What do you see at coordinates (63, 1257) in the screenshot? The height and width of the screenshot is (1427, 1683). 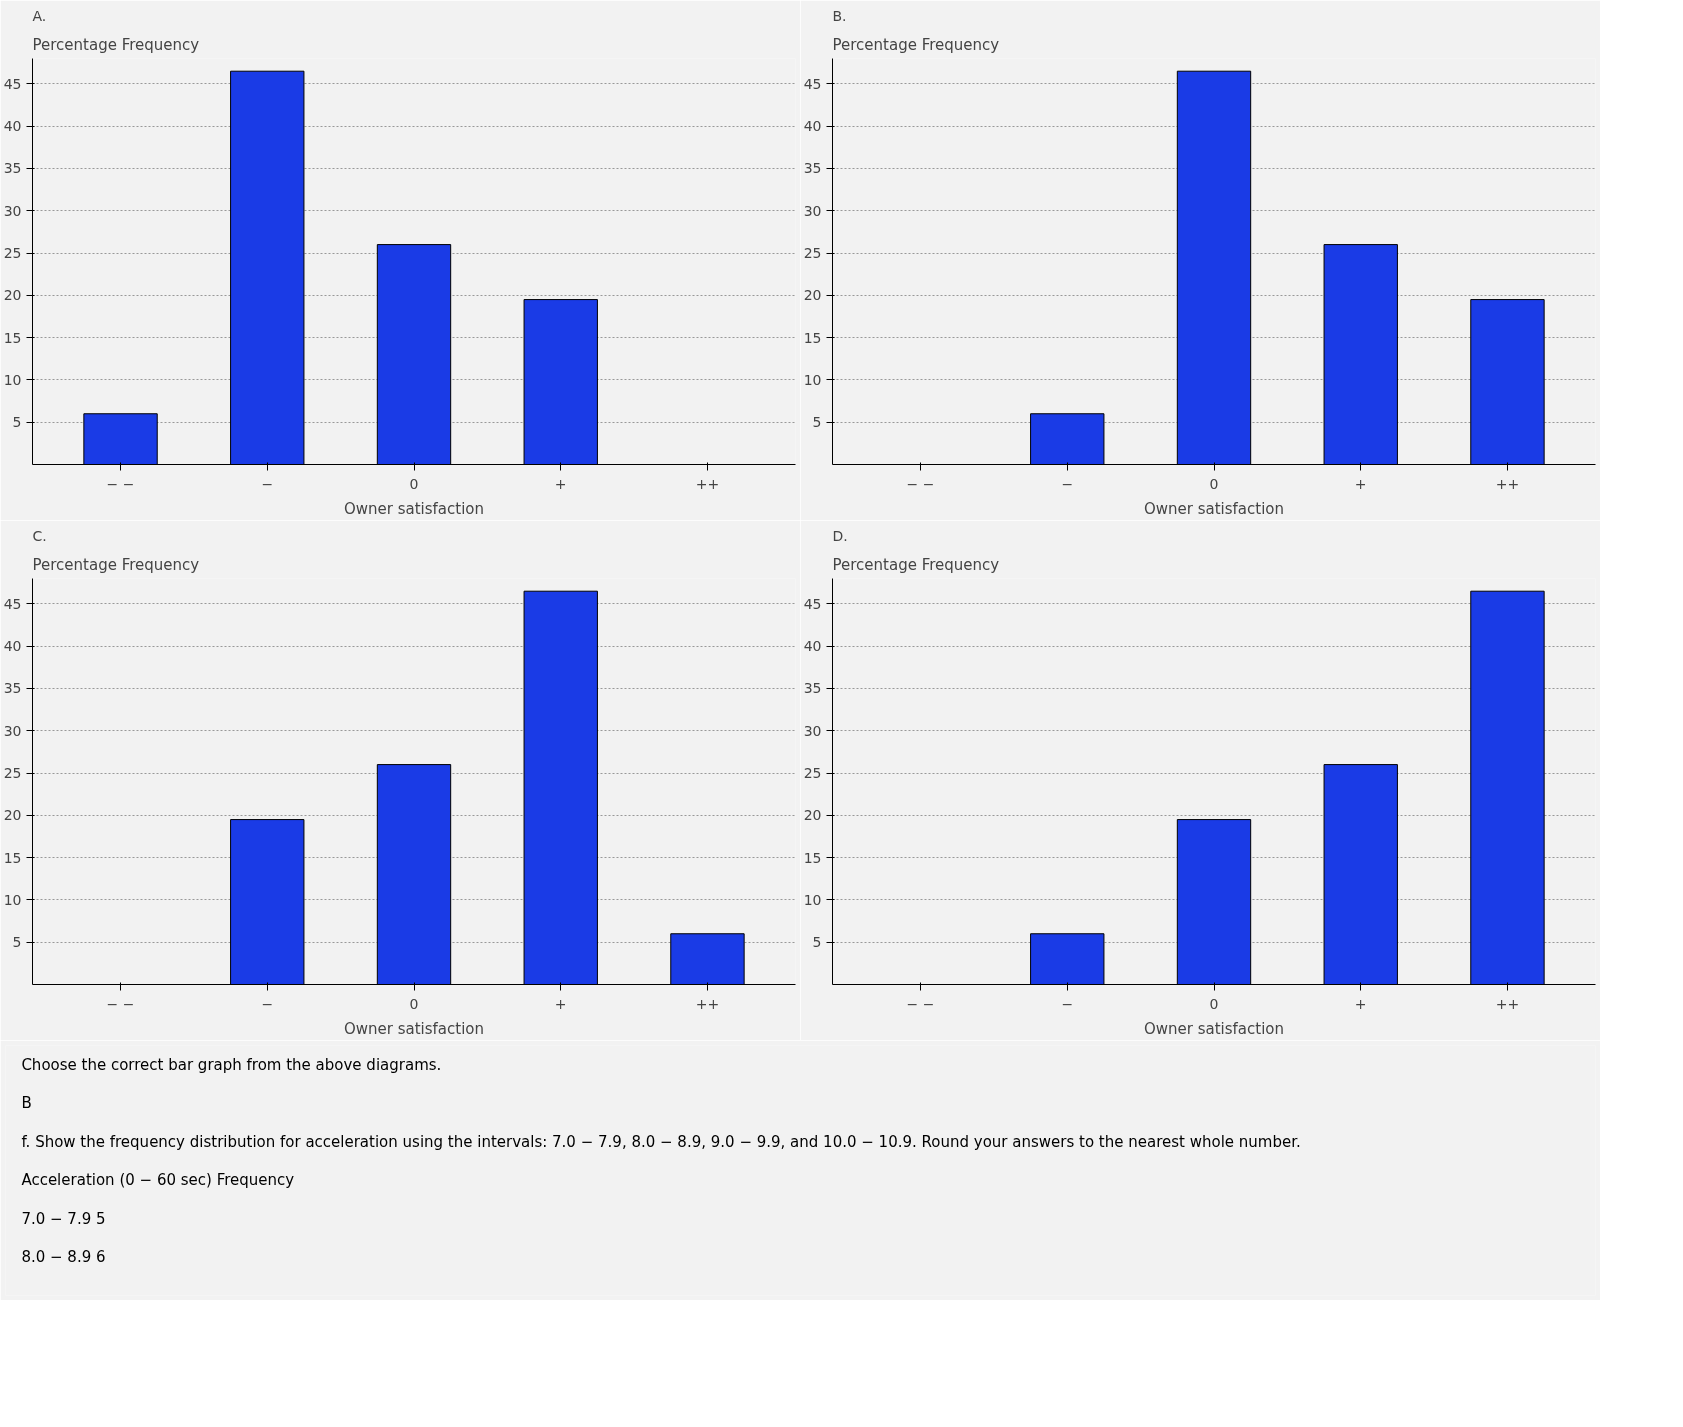 I see `text: 8.0 − 8.9 6` at bounding box center [63, 1257].